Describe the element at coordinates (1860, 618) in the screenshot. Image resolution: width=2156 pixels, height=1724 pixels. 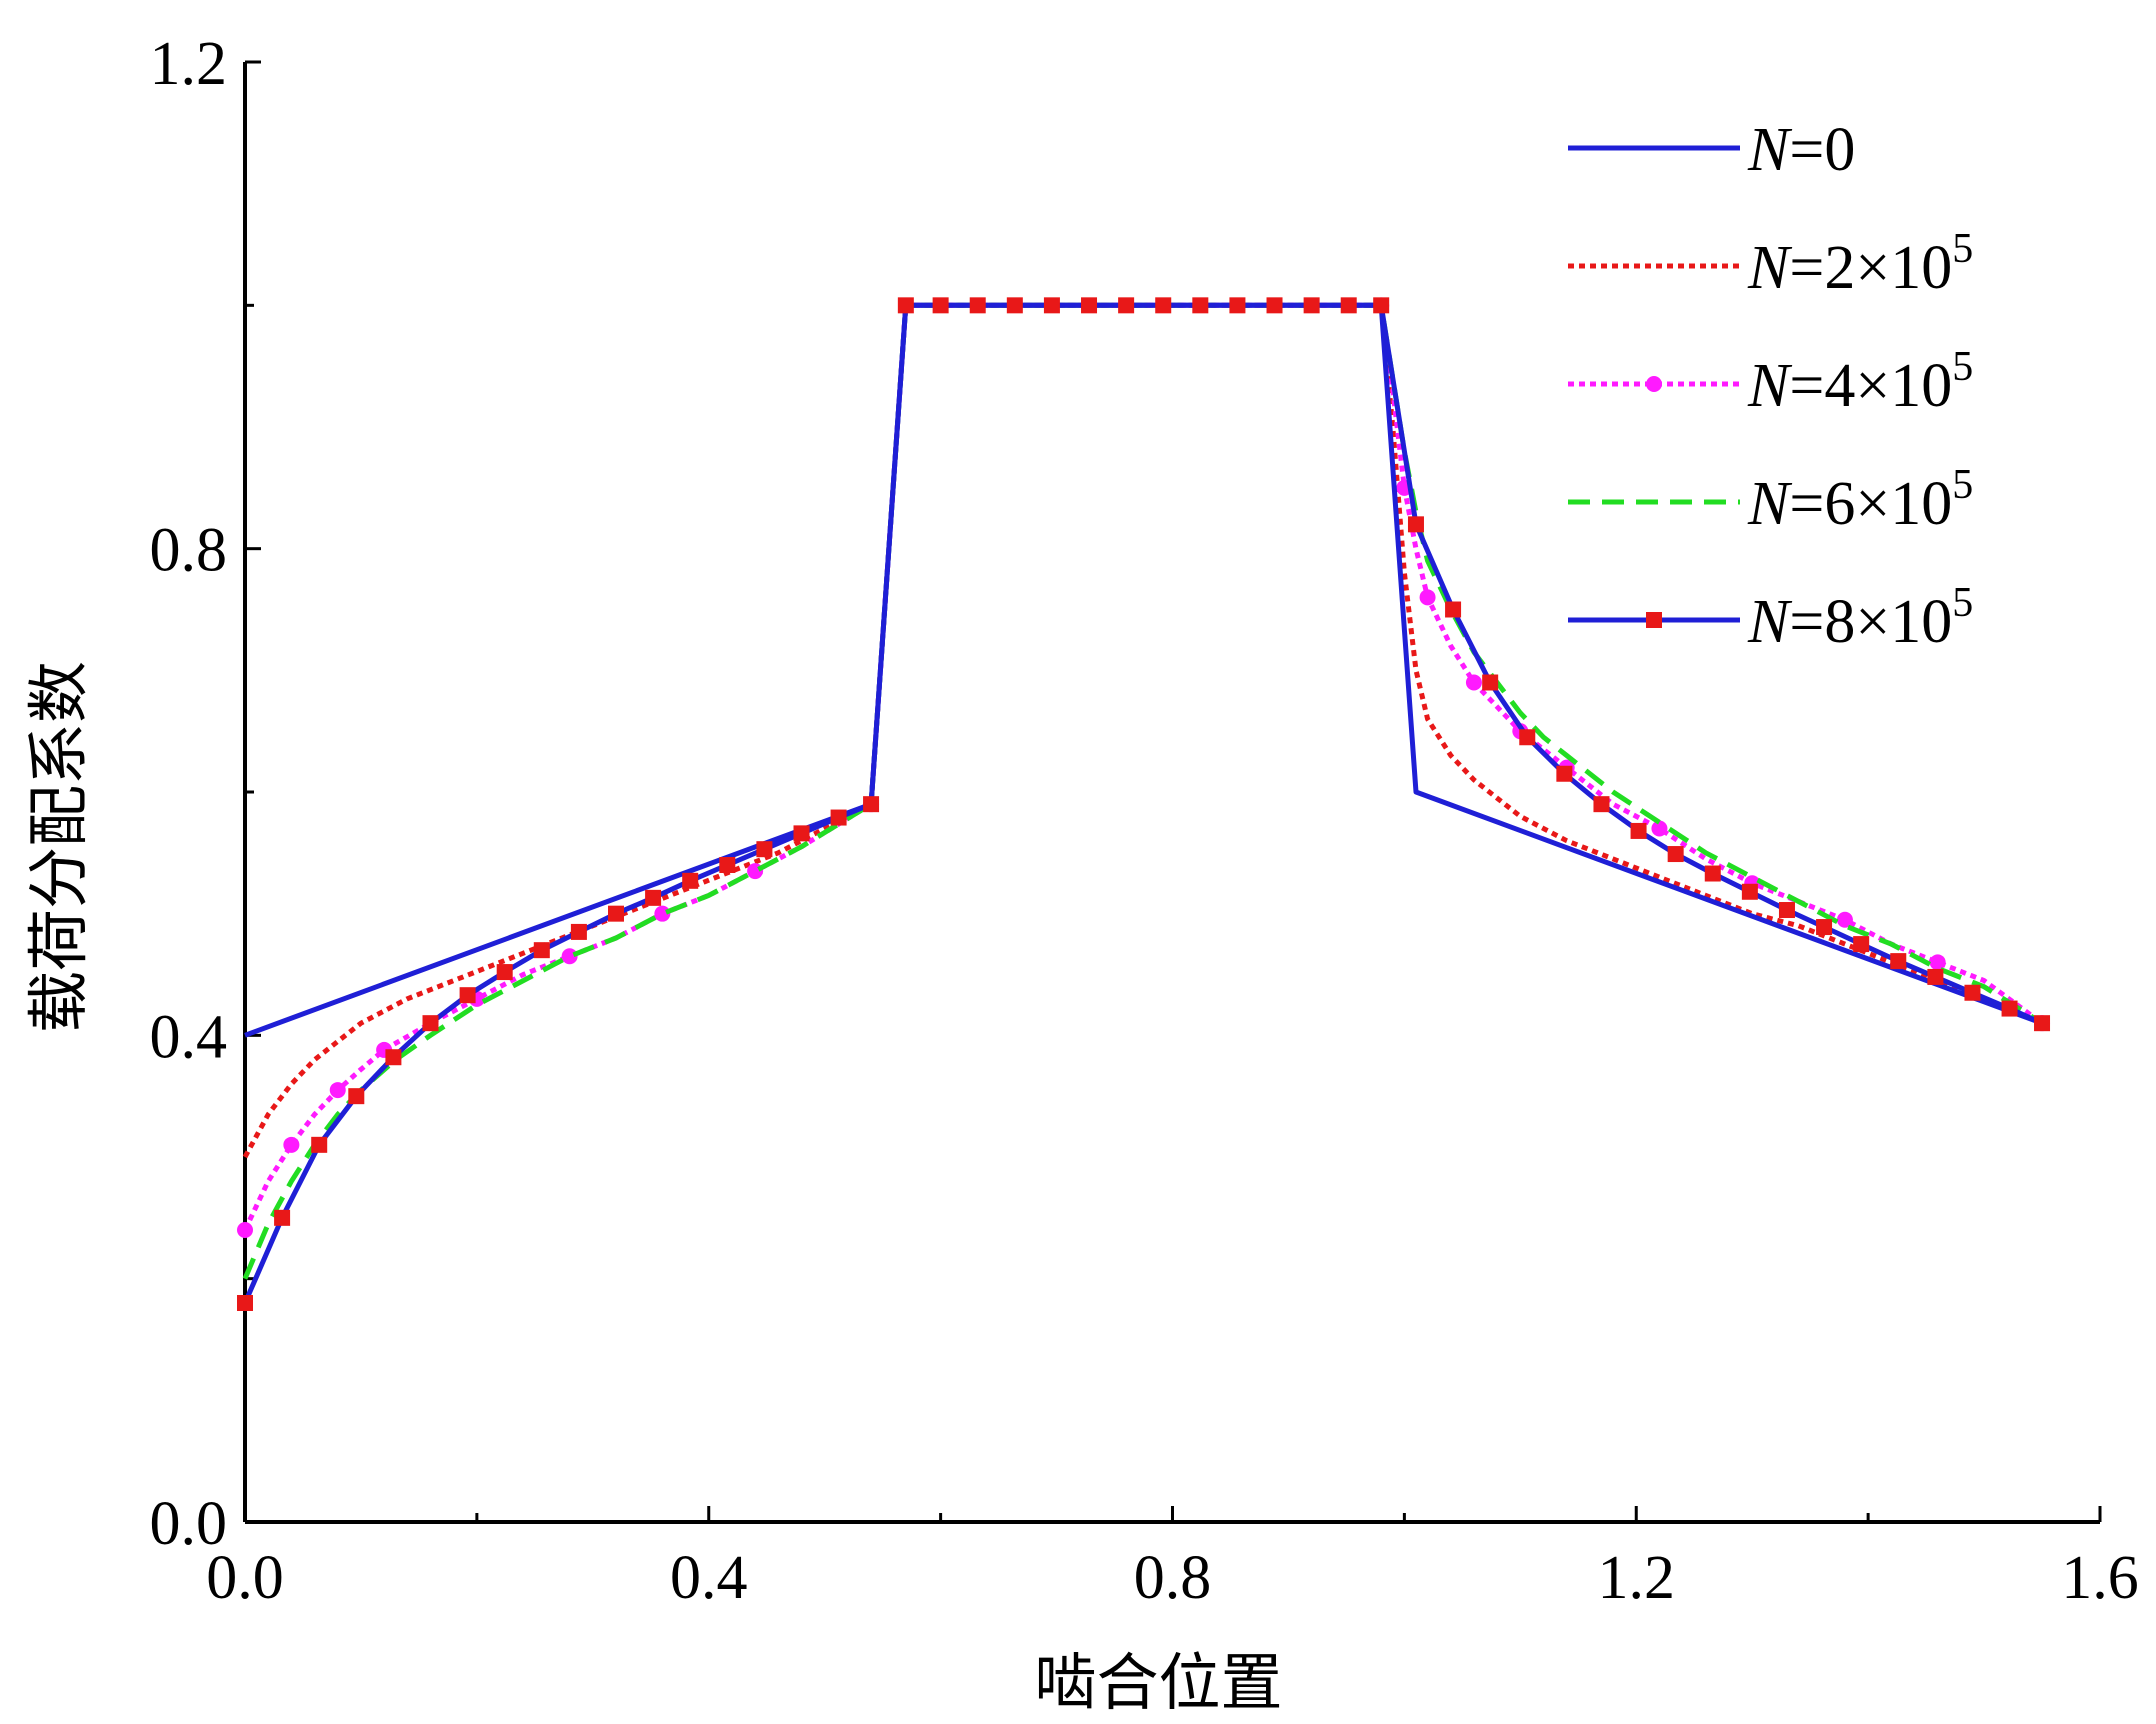
I see `legend-label: N=8×105` at that location.